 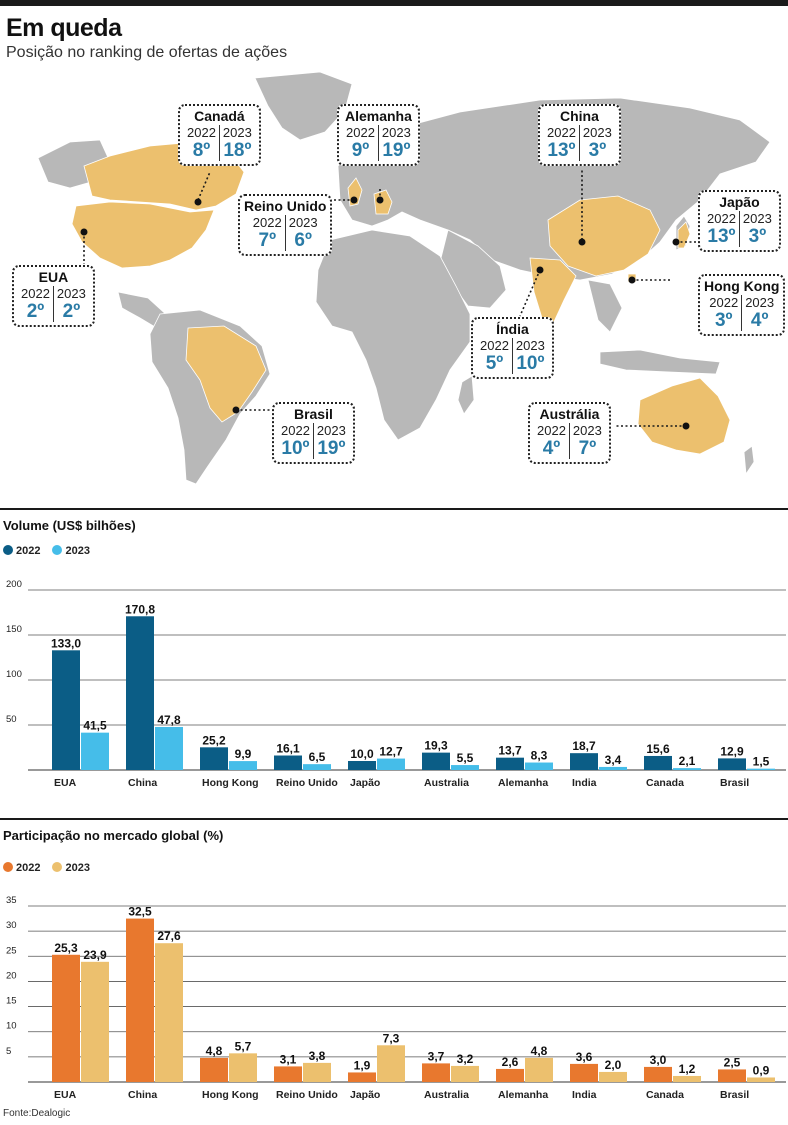 What do you see at coordinates (391, 1038) in the screenshot?
I see `data-label: 7,3` at bounding box center [391, 1038].